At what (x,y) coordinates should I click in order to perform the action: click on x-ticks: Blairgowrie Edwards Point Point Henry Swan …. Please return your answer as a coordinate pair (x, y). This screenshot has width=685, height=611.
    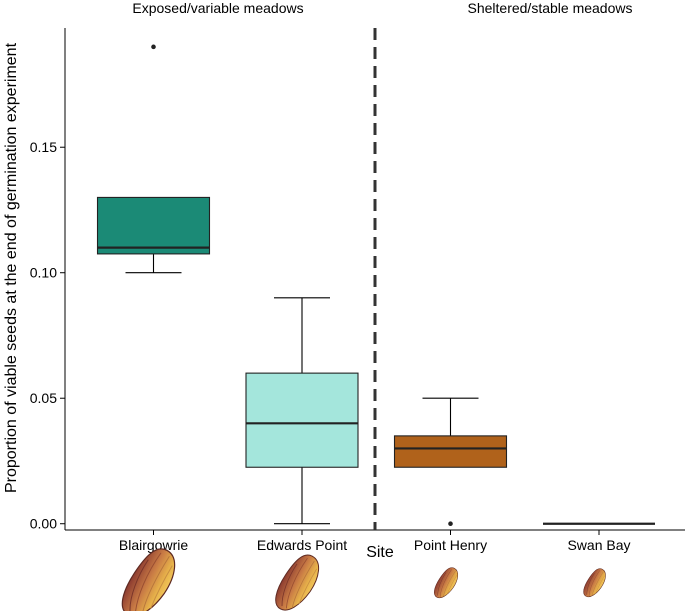
    Looking at the image, I should click on (375, 541).